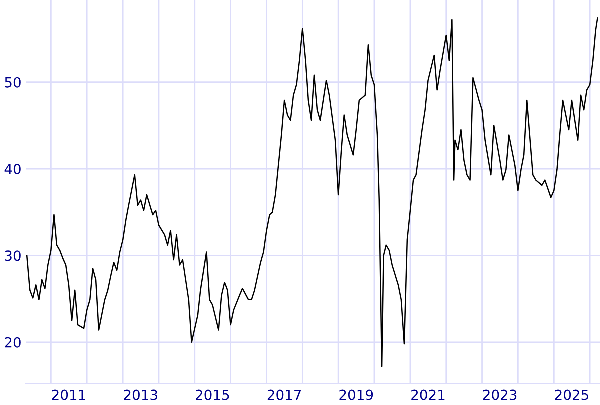 Image resolution: width=600 pixels, height=405 pixels. I want to click on y-tick-label: 20, so click(13, 342).